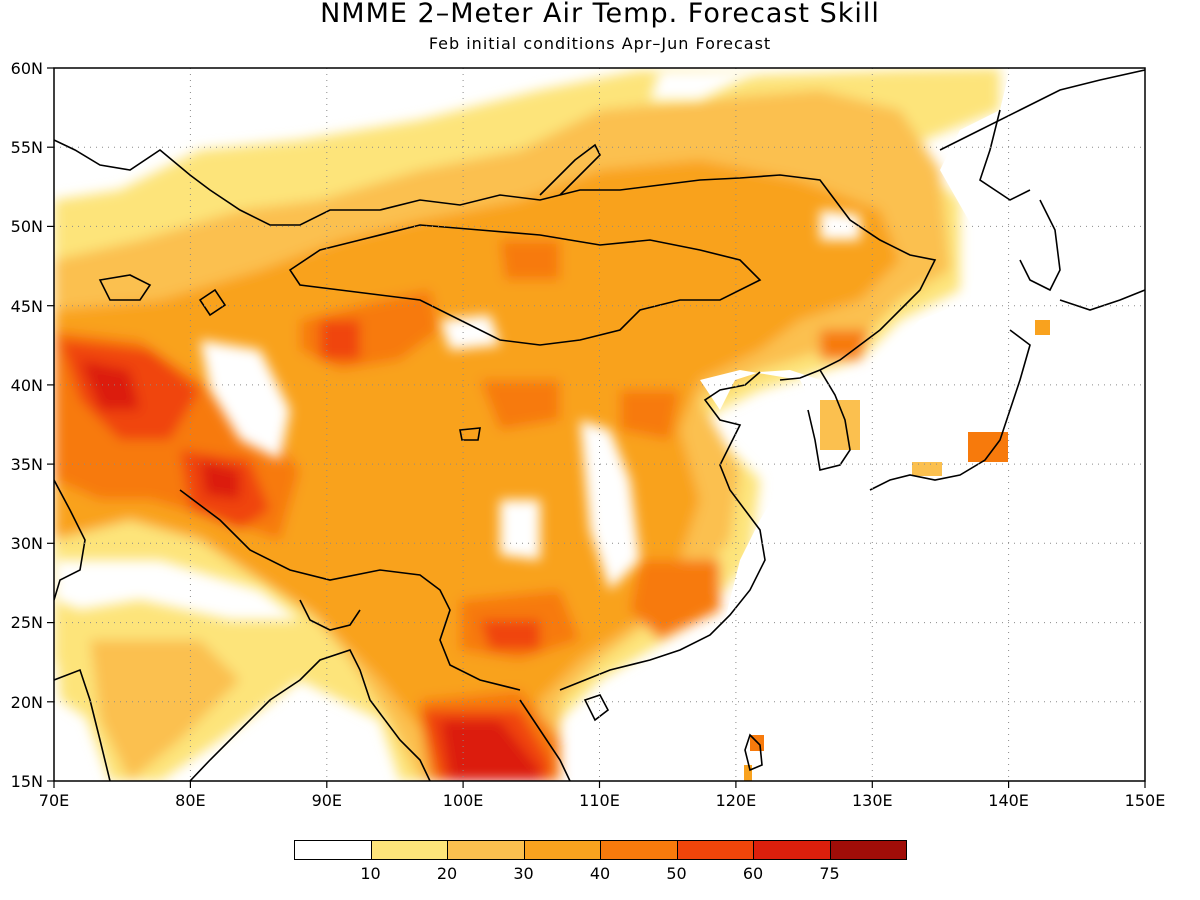 The width and height of the screenshot is (1200, 900). I want to click on legend-label: 60, so click(753, 873).